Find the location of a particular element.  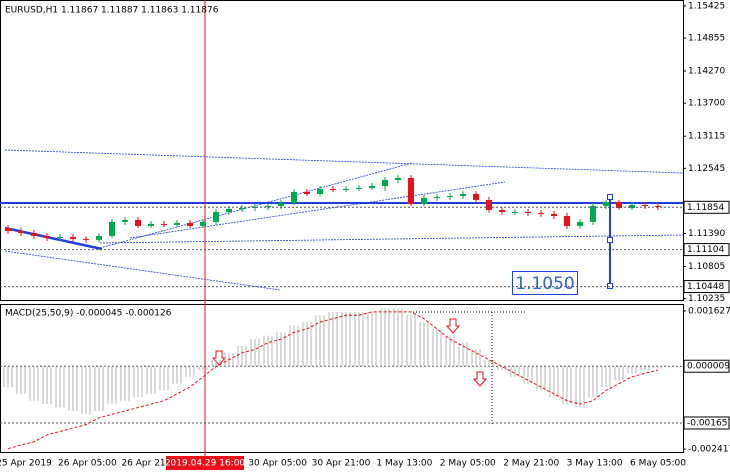

y-tick-label: 0.001627 is located at coordinates (709, 311).